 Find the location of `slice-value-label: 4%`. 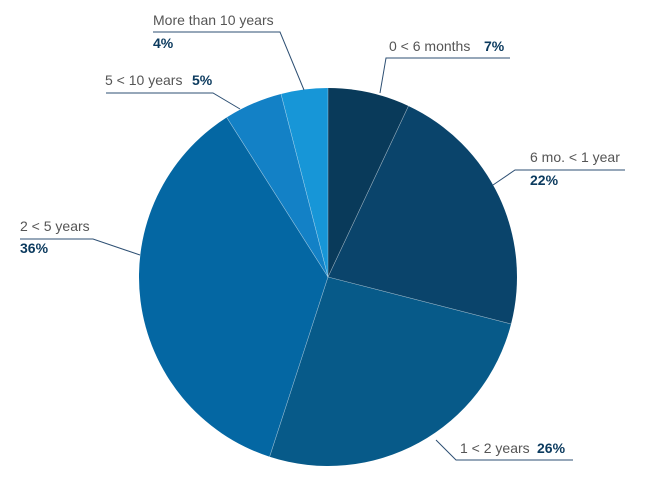

slice-value-label: 4% is located at coordinates (163, 43).